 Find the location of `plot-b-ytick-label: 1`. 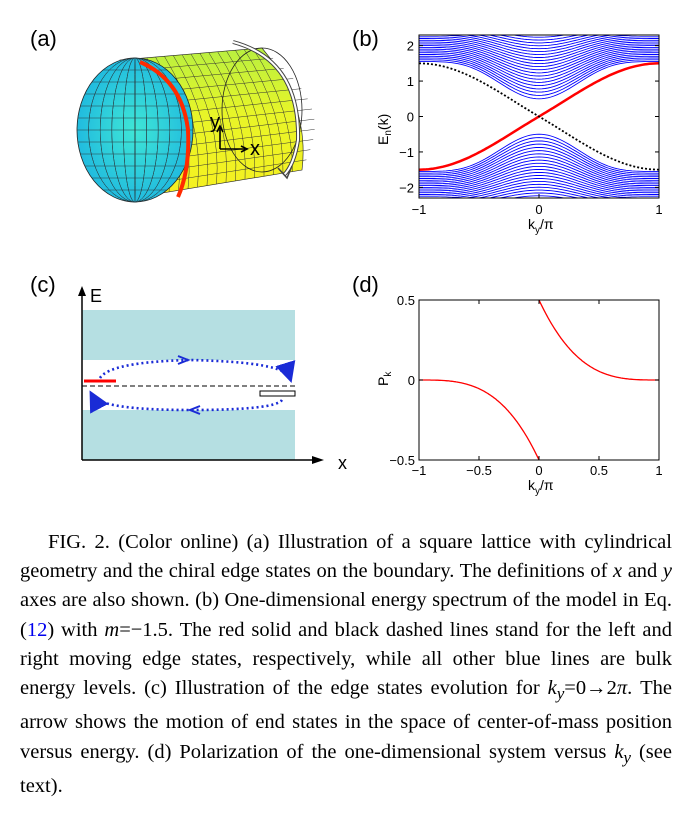

plot-b-ytick-label: 1 is located at coordinates (410, 81).